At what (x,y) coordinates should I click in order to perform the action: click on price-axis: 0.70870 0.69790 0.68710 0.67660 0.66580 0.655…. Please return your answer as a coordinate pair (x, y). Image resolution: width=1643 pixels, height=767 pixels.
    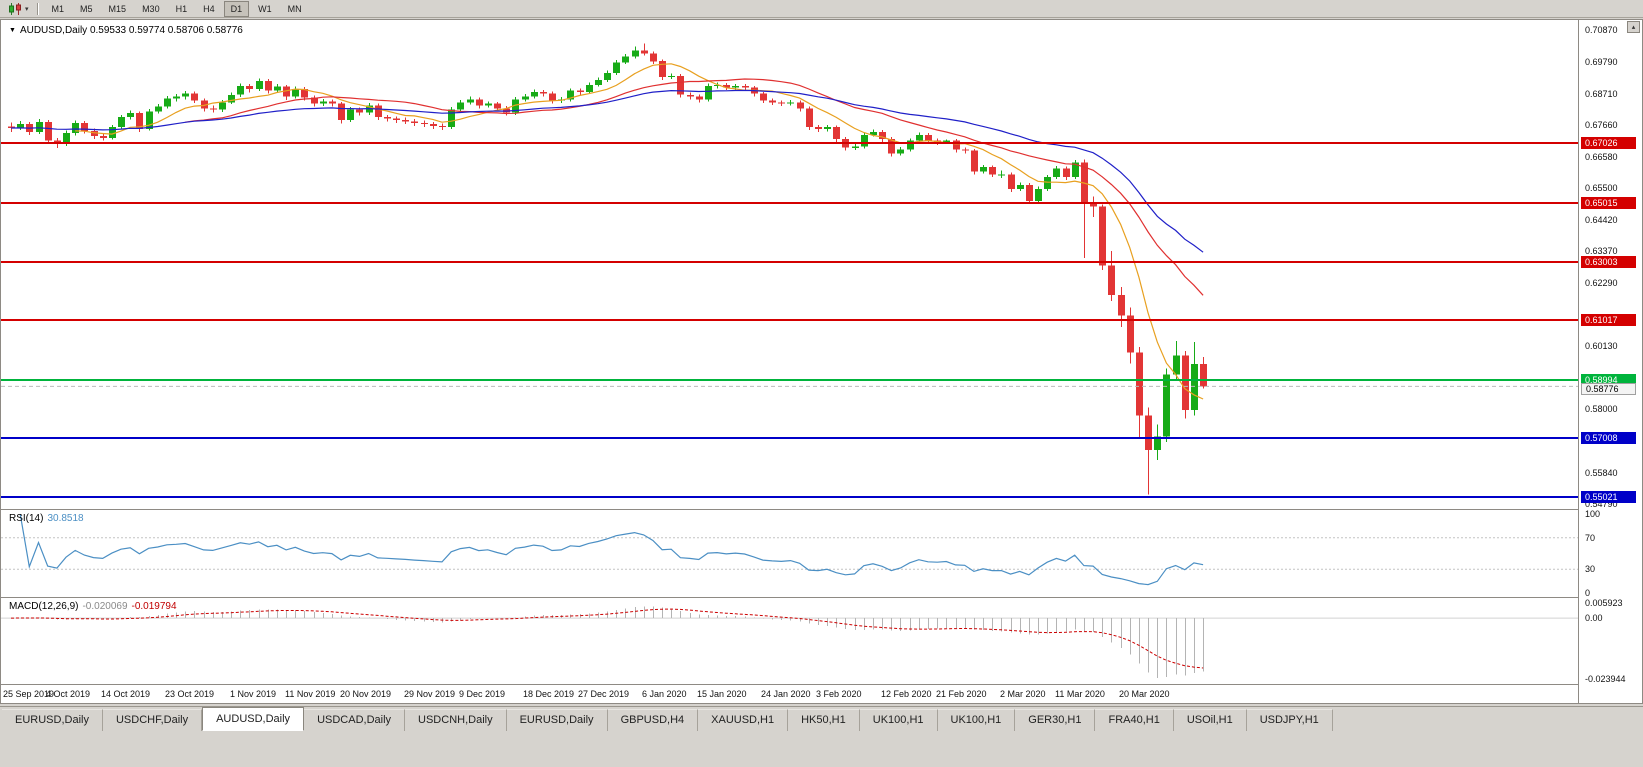
    Looking at the image, I should click on (1610, 361).